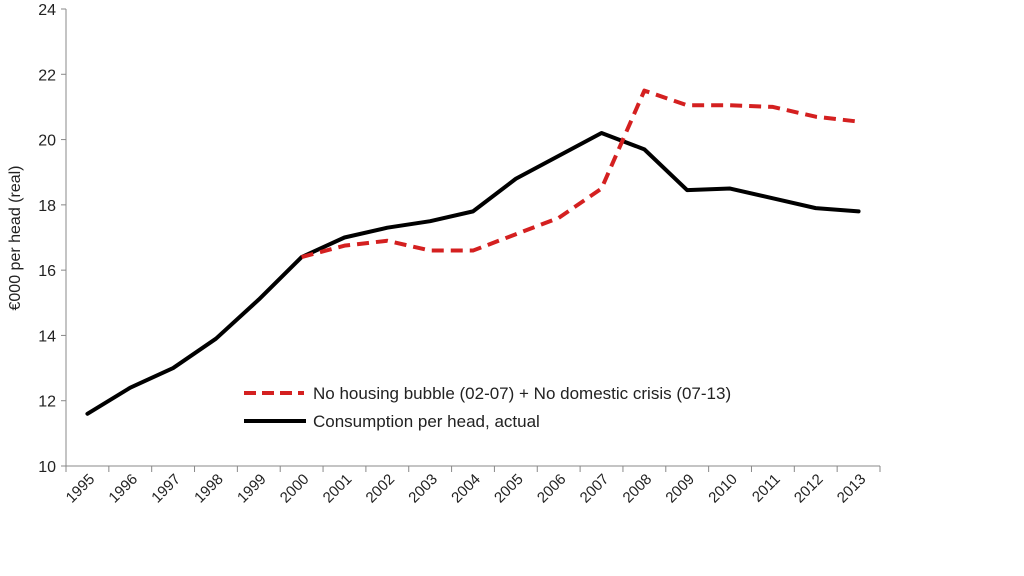 This screenshot has width=1024, height=576. I want to click on x-tick-label: 2010, so click(723, 489).